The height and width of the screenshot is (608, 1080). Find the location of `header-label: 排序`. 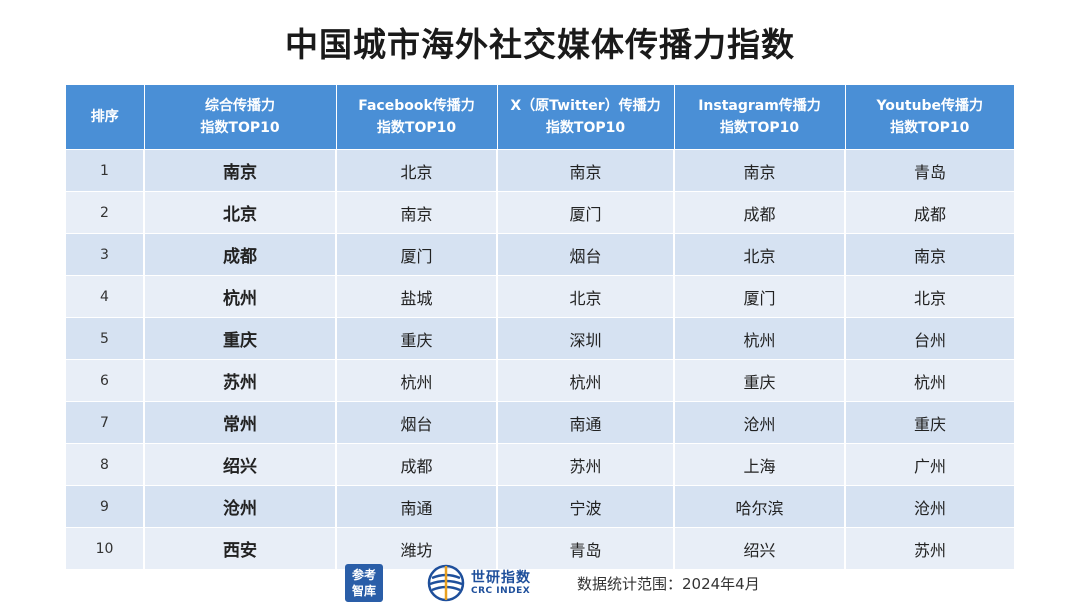

header-label: 排序 is located at coordinates (104, 117).